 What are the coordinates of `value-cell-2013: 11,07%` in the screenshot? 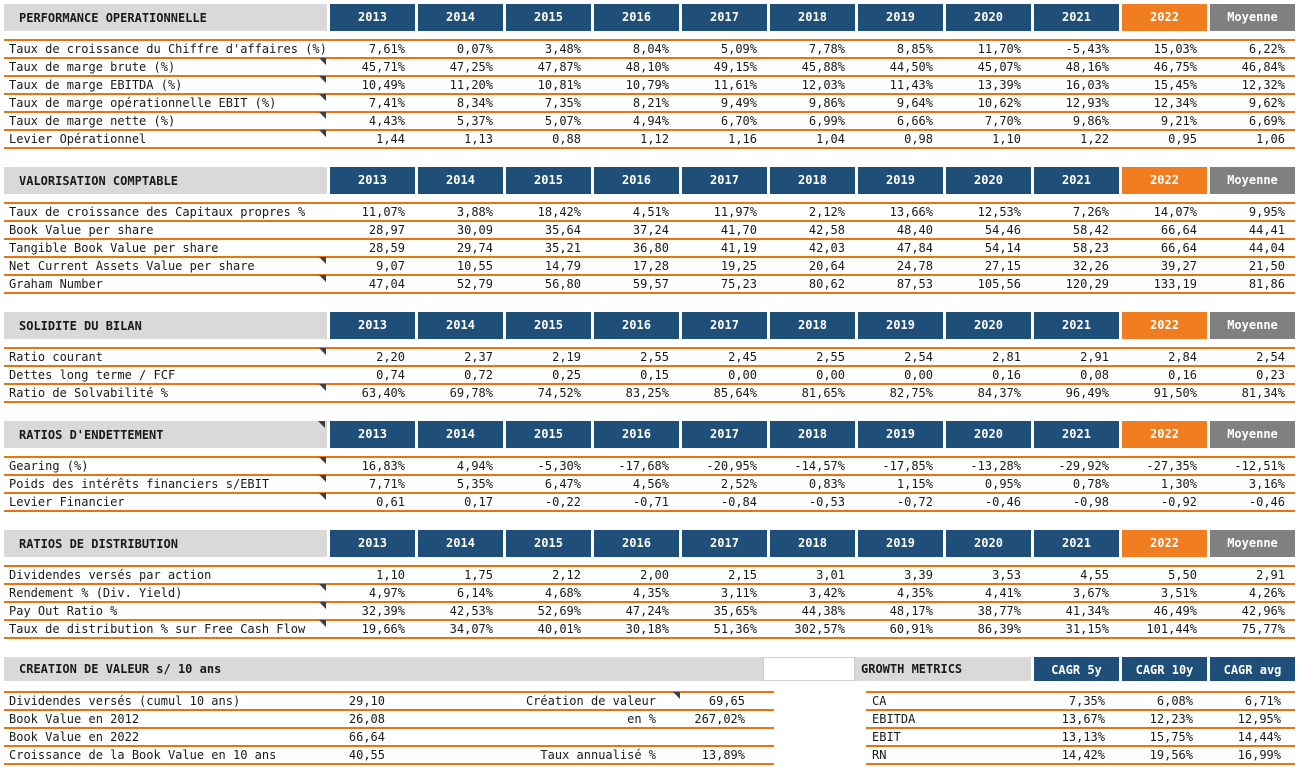 It's located at (383, 212).